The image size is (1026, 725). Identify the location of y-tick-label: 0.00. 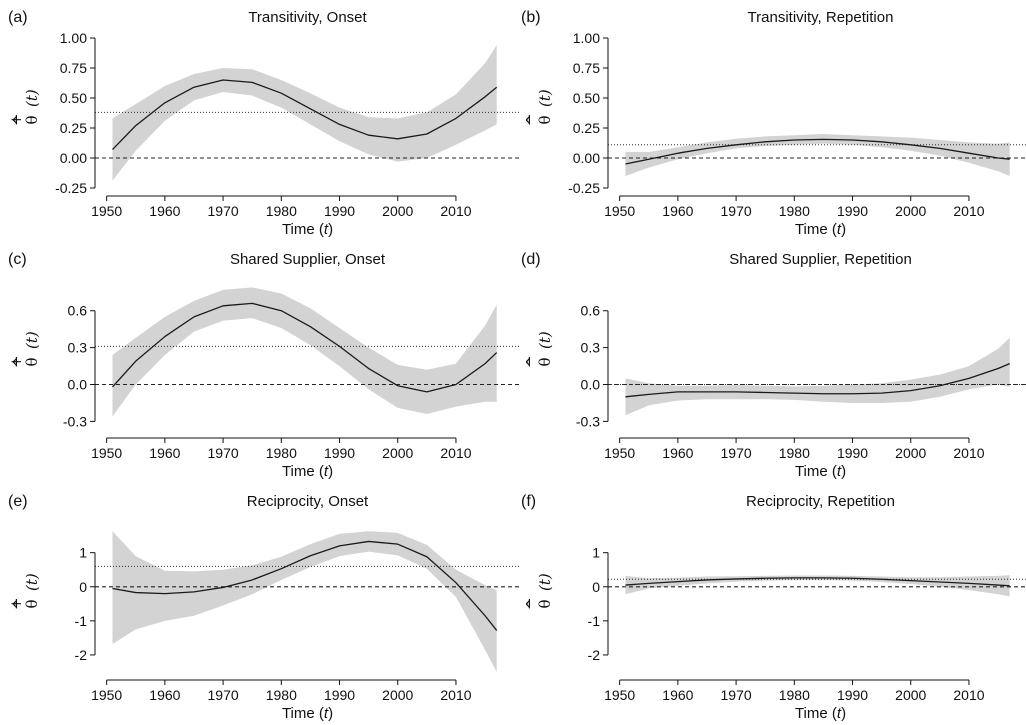
(73, 158).